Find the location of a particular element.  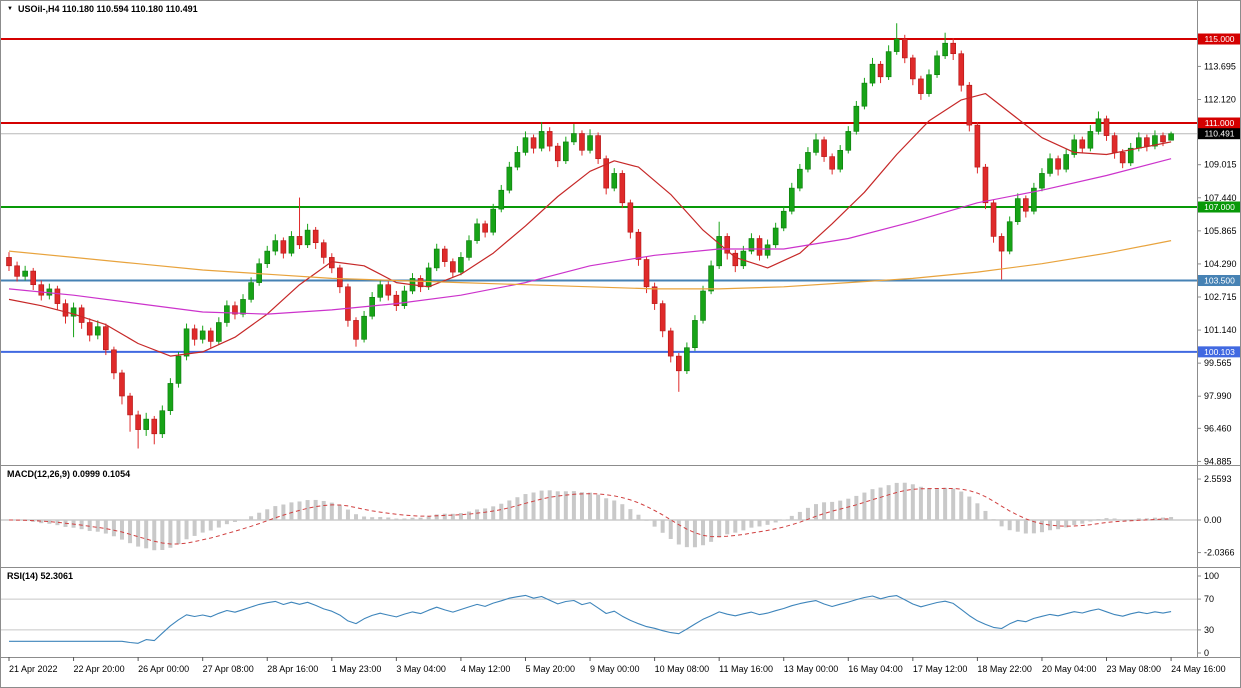

macd-tick-label: -2.0366 is located at coordinates (1219, 553).